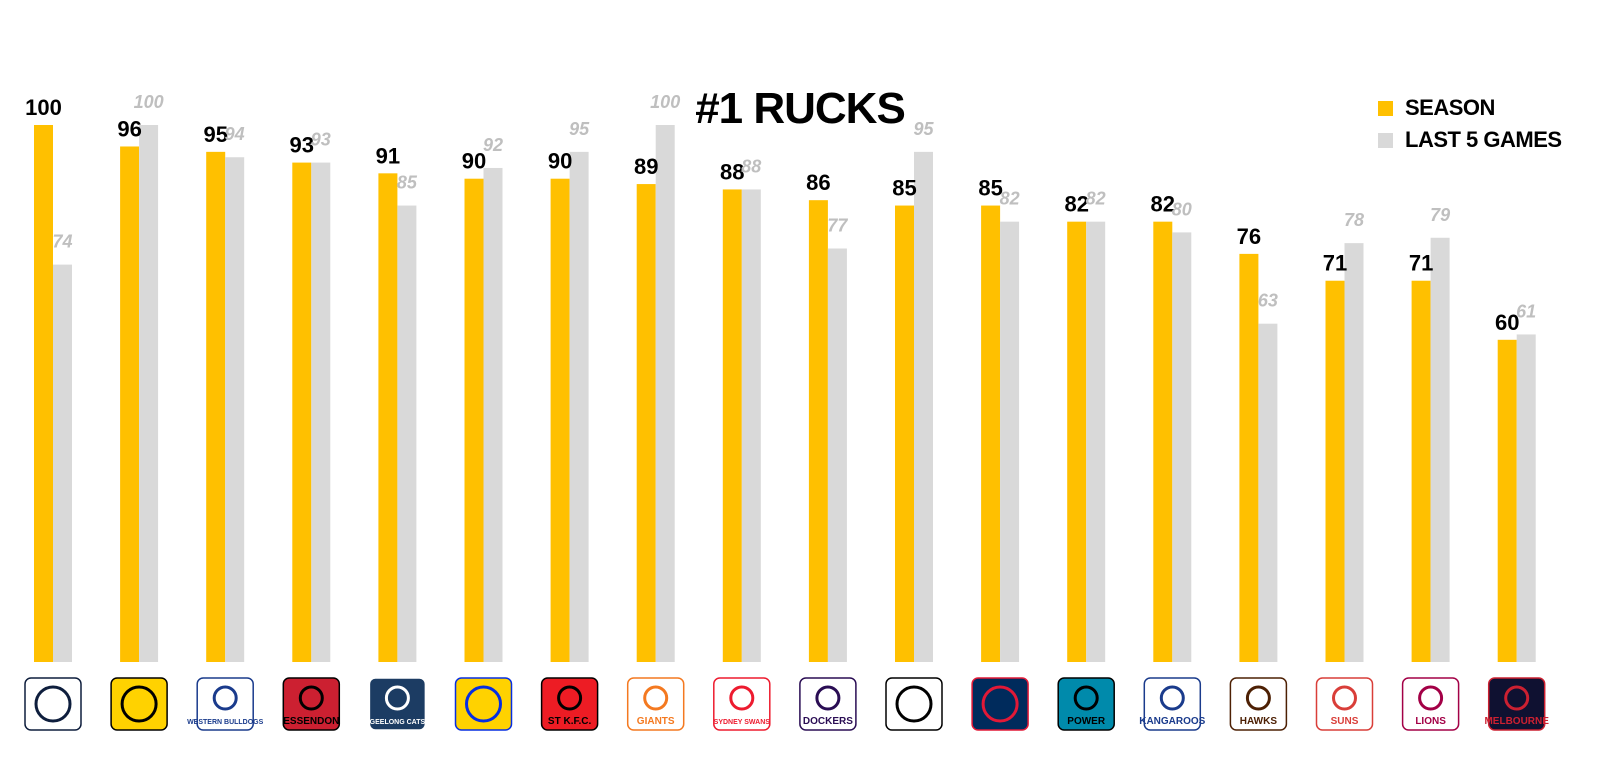 The width and height of the screenshot is (1600, 764). I want to click on hawthorn-hawks-logo: HAWKS, so click(1258, 704).